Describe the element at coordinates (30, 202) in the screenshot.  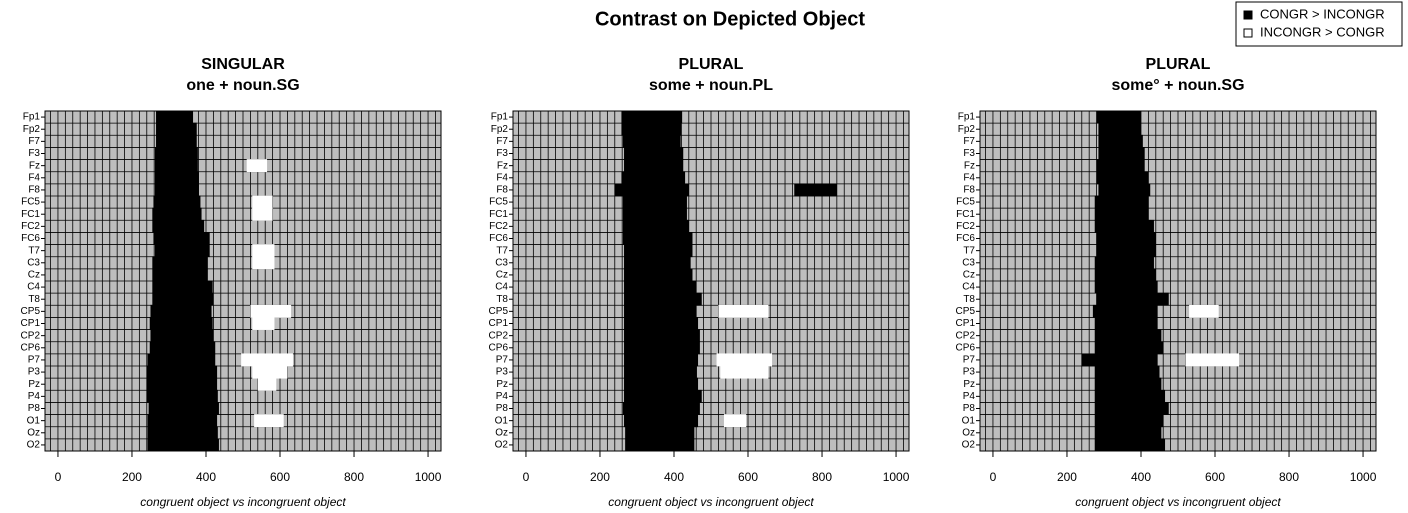
I see `y-tick-label: FC5` at that location.